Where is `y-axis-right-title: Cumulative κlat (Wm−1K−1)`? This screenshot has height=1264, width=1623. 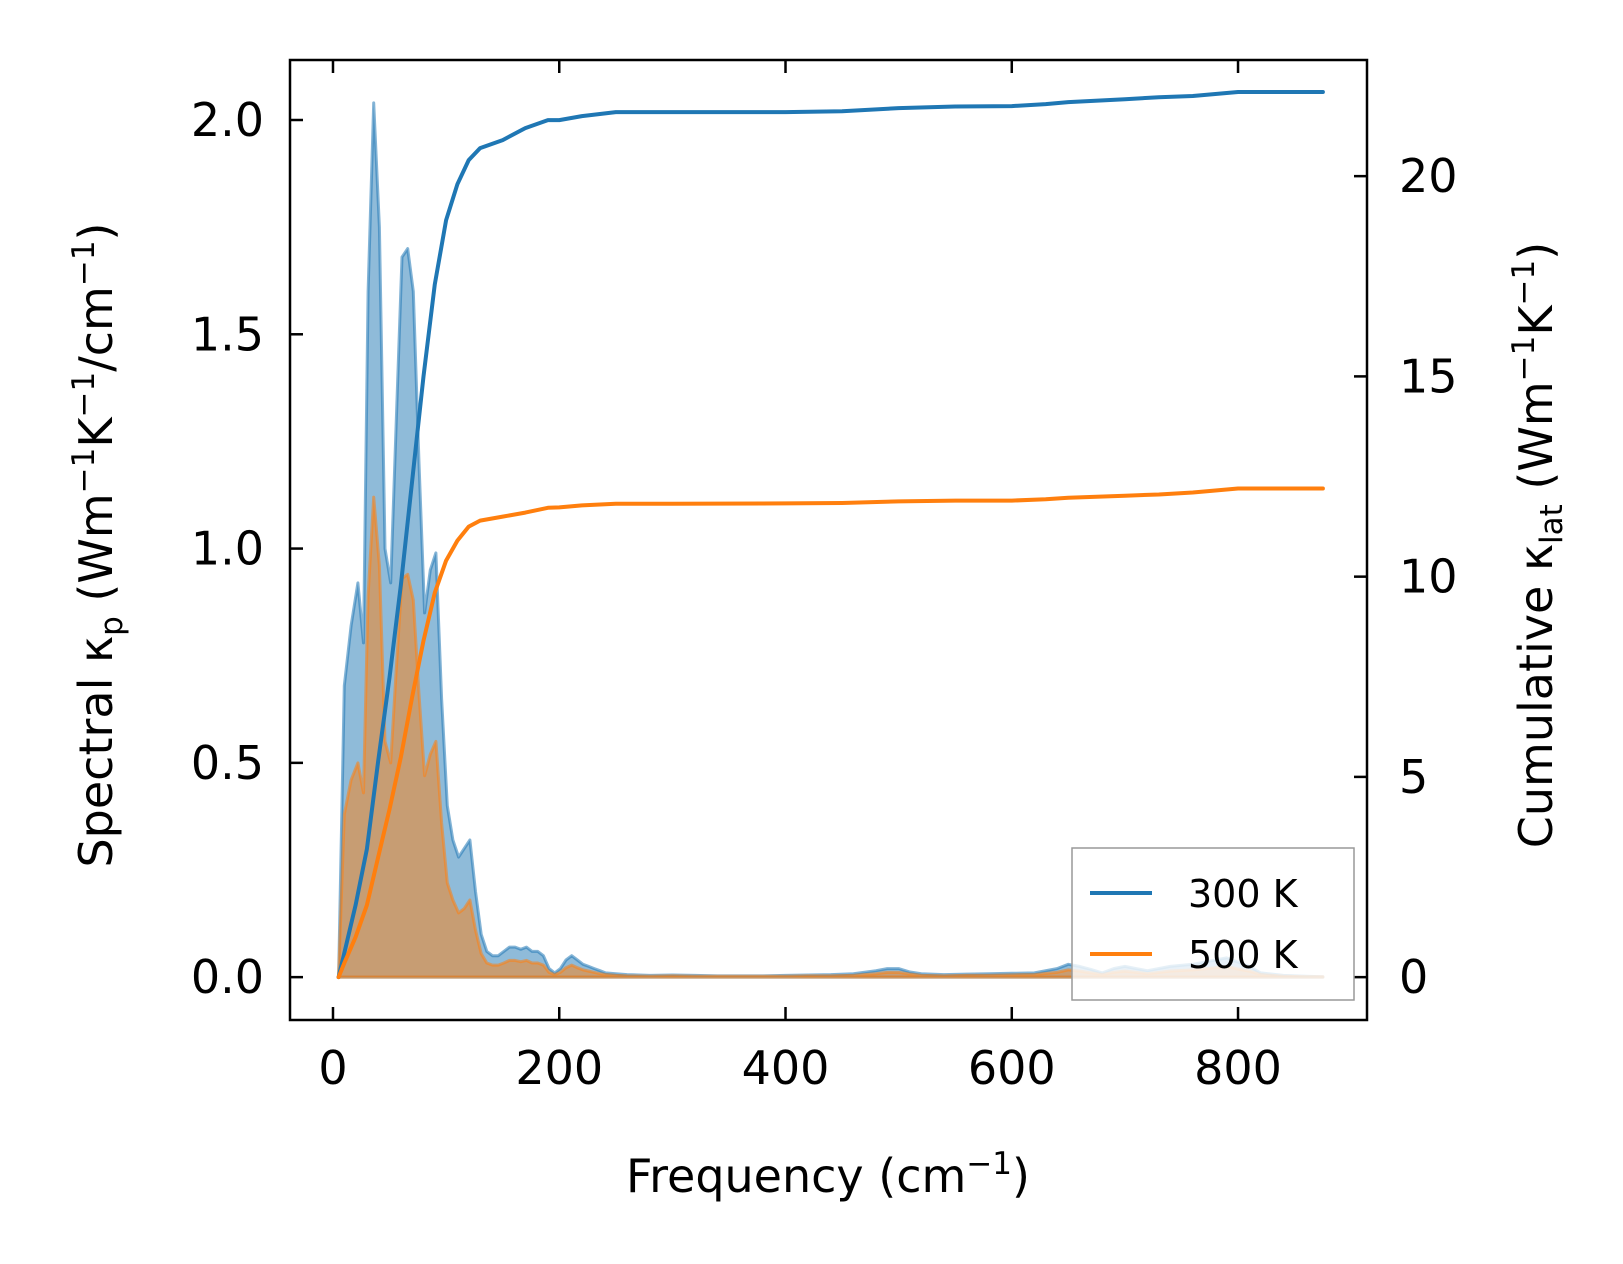
y-axis-right-title: Cumulative κlat (Wm−1K−1) is located at coordinates (1538, 545).